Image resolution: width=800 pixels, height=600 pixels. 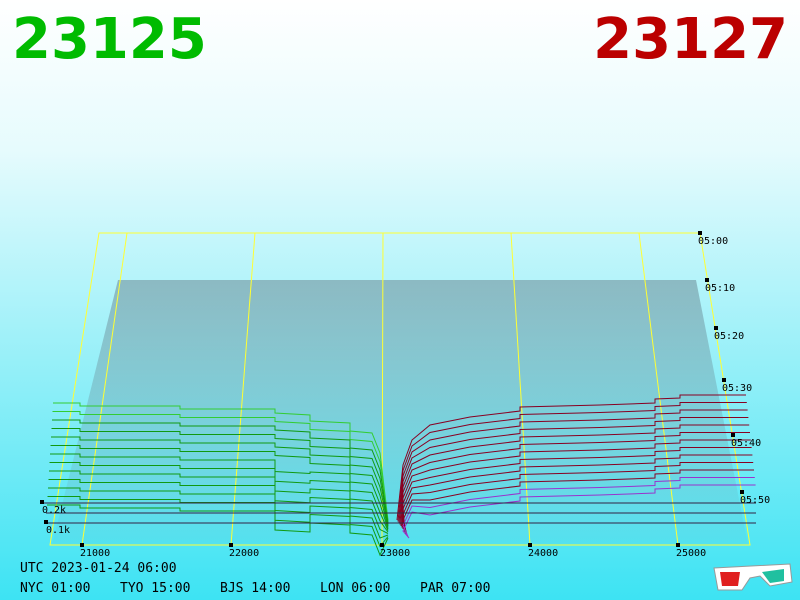 What do you see at coordinates (98, 568) in the screenshot?
I see `utc-time: UTC 2023-01-24 06:00` at bounding box center [98, 568].